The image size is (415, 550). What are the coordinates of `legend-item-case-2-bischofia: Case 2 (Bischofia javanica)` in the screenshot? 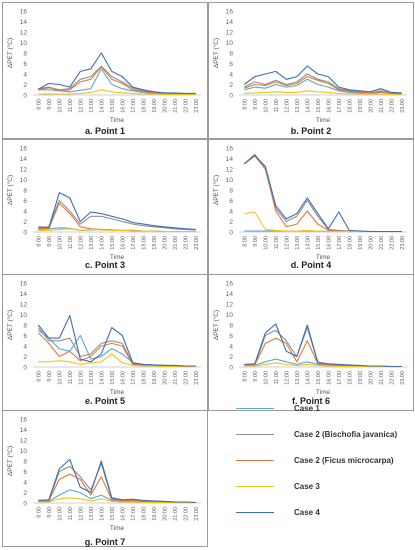 It's located at (323, 435).